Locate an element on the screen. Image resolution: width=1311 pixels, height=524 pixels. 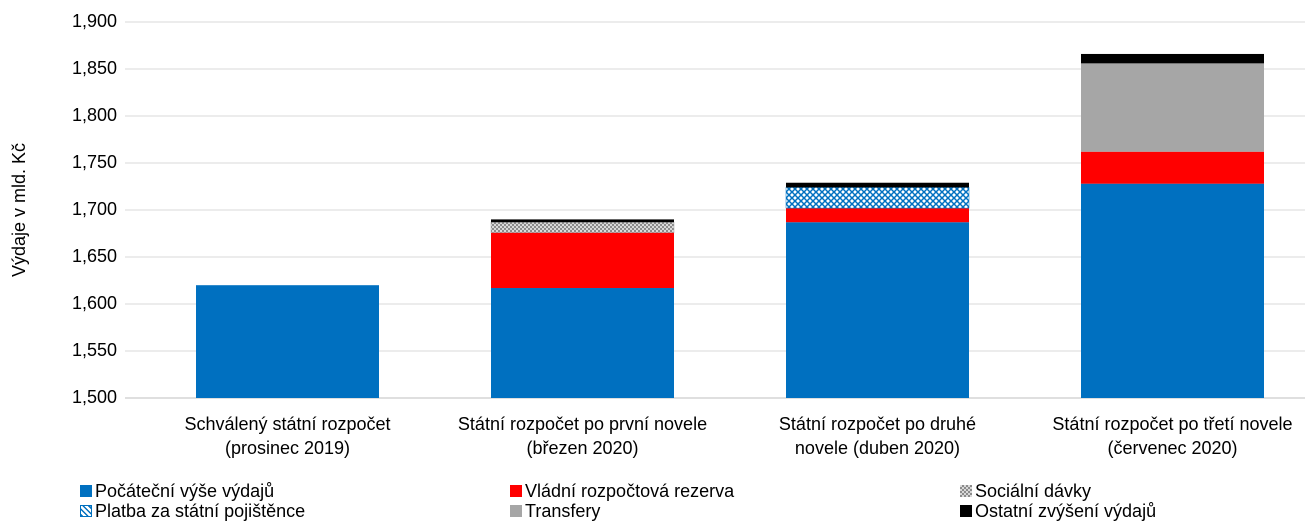
y-tick-label: 1,900 is located at coordinates (94, 21).